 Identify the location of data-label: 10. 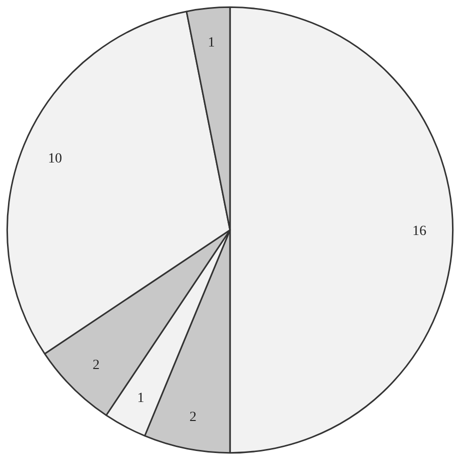
(55, 159).